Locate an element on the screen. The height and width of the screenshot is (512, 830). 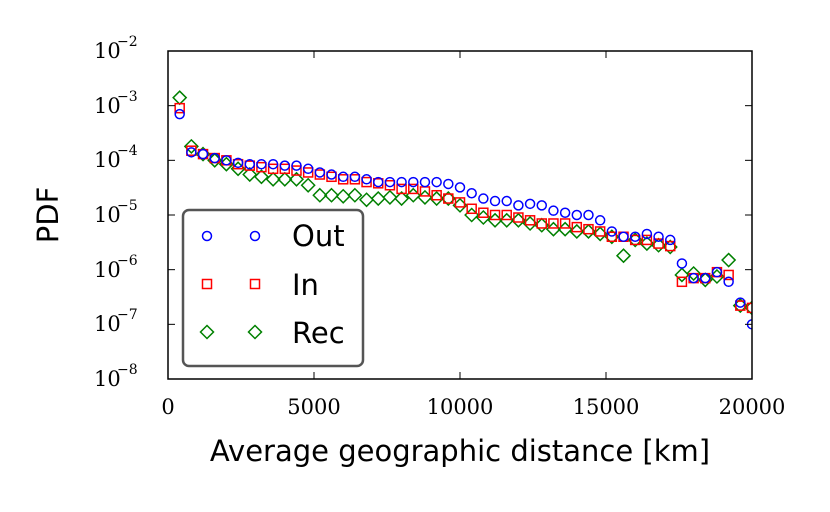
y-axis-label: PDF is located at coordinates (48, 215).